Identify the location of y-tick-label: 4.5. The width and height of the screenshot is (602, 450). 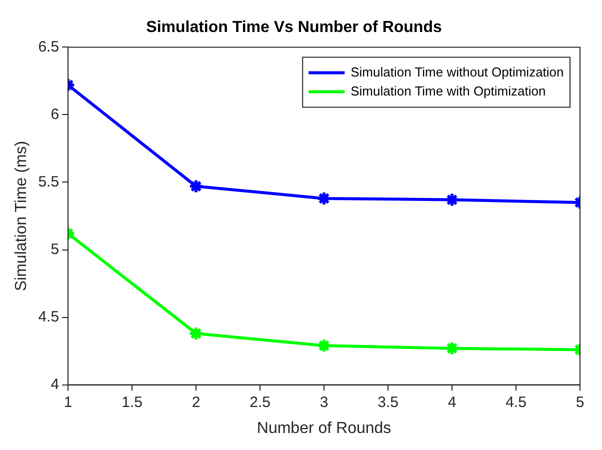
(49, 317).